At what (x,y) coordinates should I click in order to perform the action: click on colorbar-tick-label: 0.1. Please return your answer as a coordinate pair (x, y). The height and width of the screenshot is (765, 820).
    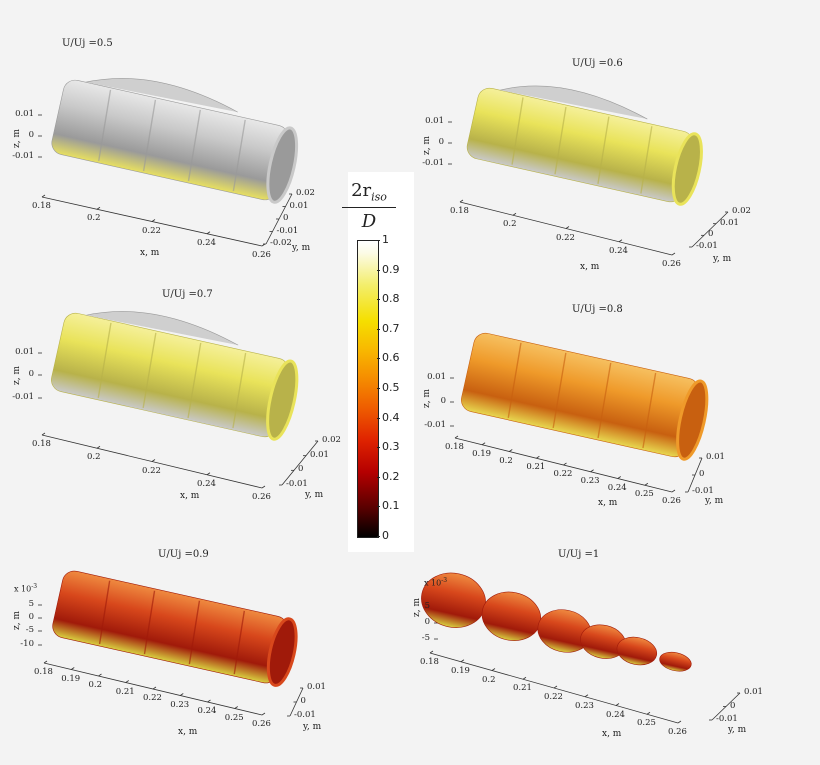
    Looking at the image, I should click on (391, 506).